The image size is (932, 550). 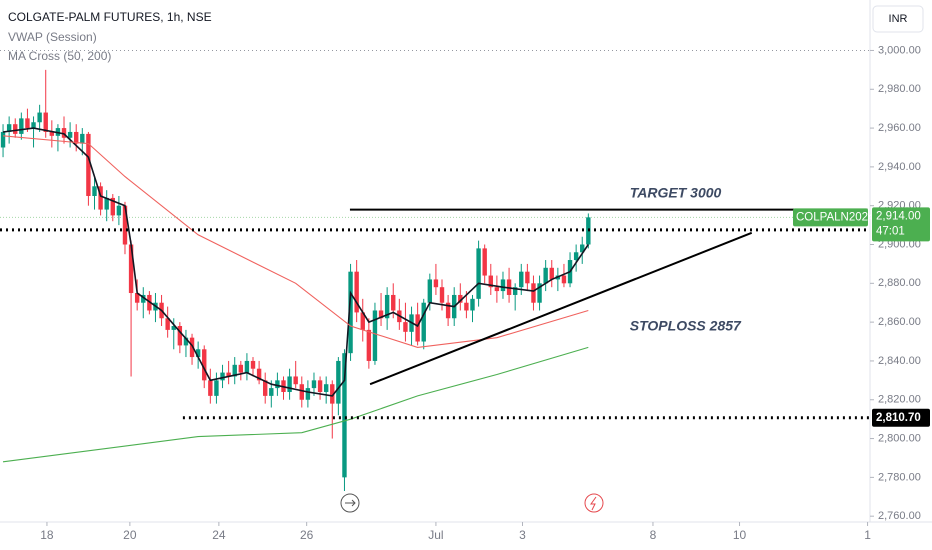 I want to click on y-tick-label: 2,840.00, so click(x=899, y=361).